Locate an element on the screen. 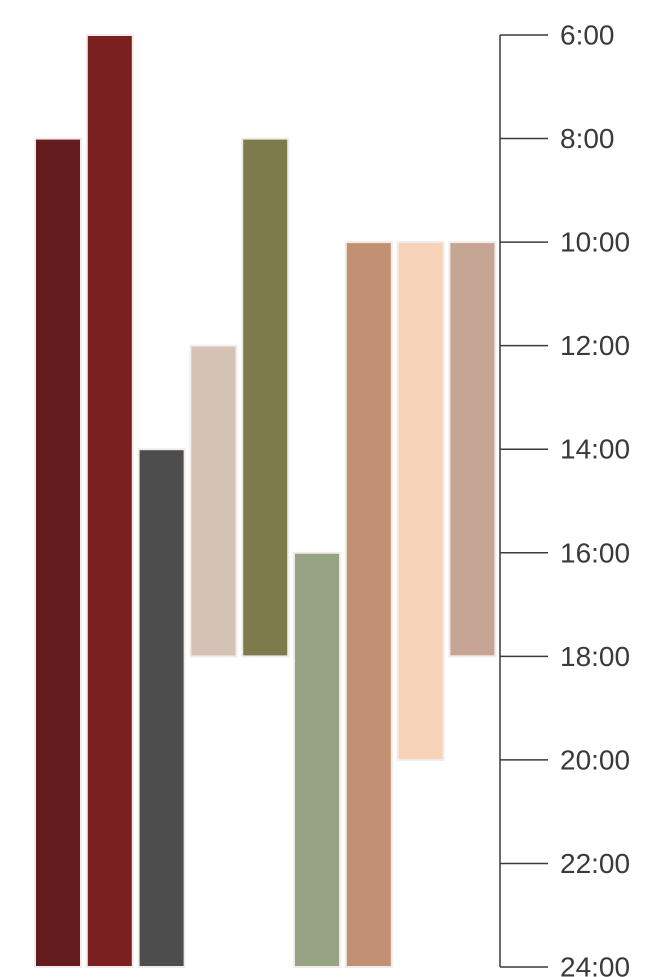 The image size is (656, 977). y-tick-label: 22:00 is located at coordinates (595, 863).